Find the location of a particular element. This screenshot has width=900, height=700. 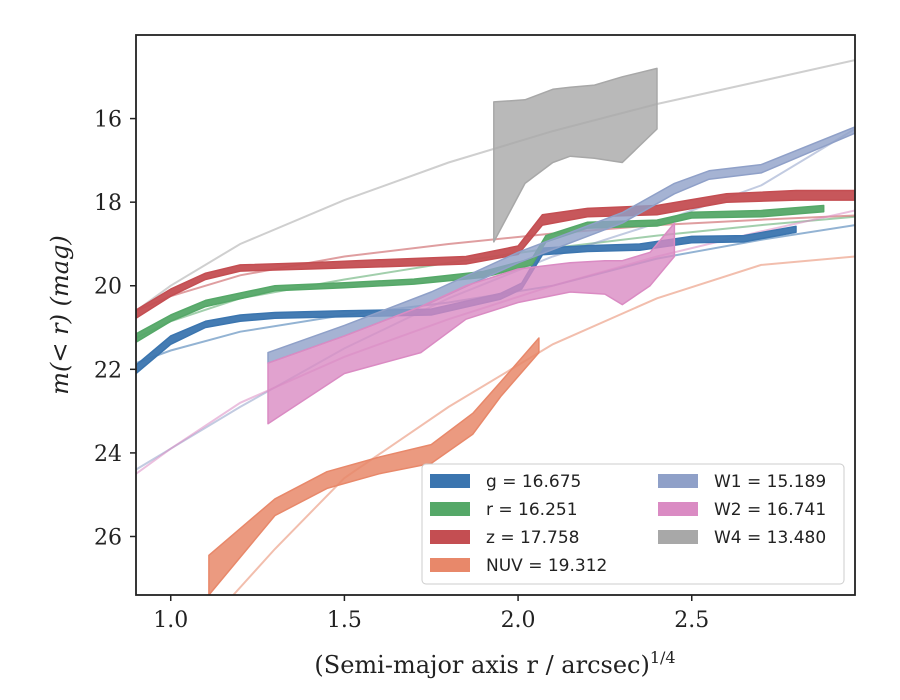

x-tick-label: 1.5 is located at coordinates (344, 620).